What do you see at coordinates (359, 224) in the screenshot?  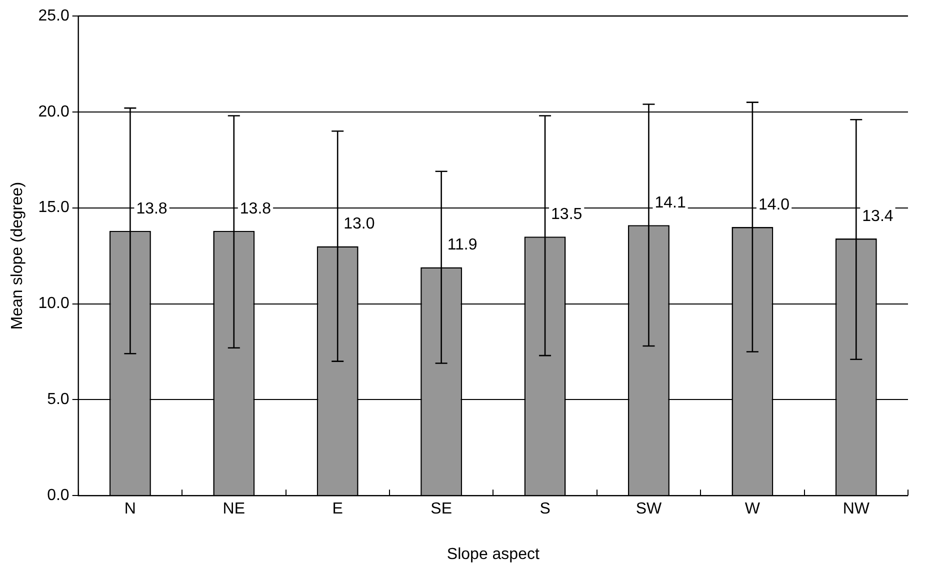 I see `data-label: 13.0` at bounding box center [359, 224].